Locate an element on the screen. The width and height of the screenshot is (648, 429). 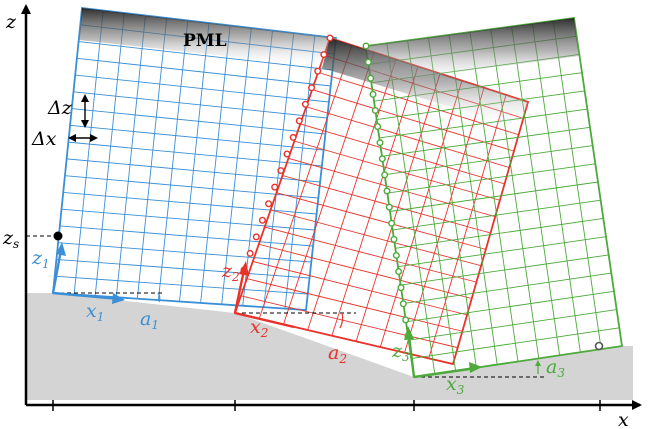
source-depth-label: zs is located at coordinates (10, 239).